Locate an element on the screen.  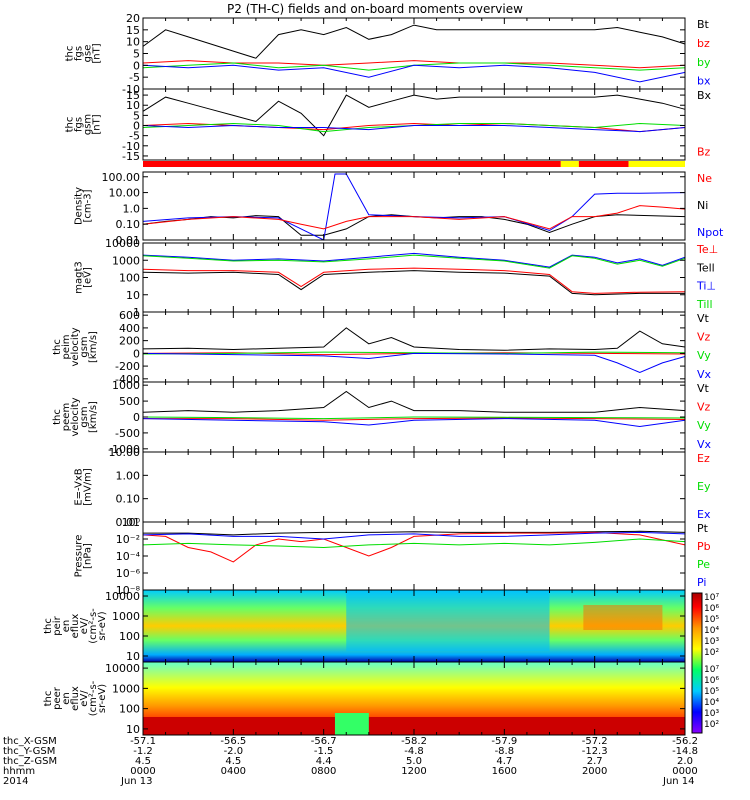
peim-velocity-ytick-label: 200 is located at coordinates (129, 341).